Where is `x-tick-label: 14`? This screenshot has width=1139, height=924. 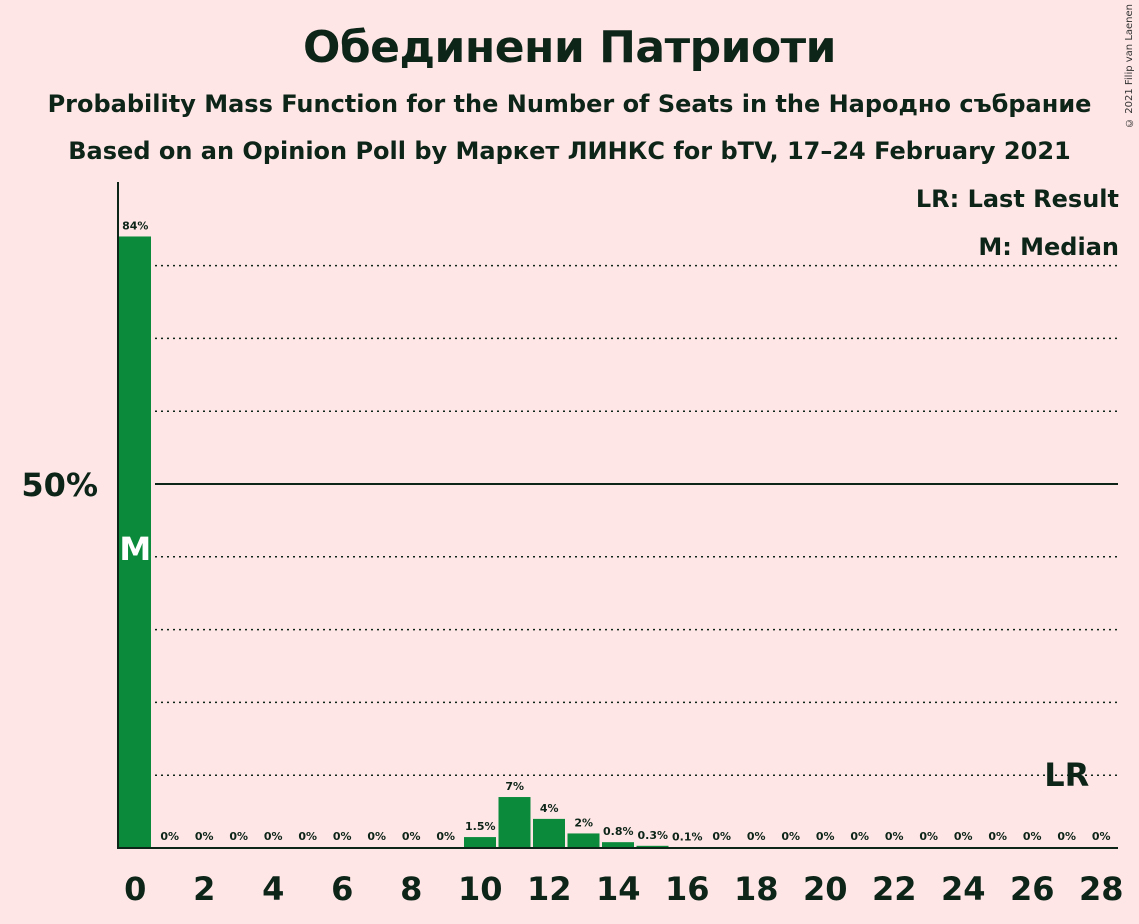
x-tick-label: 14 is located at coordinates (618, 889).